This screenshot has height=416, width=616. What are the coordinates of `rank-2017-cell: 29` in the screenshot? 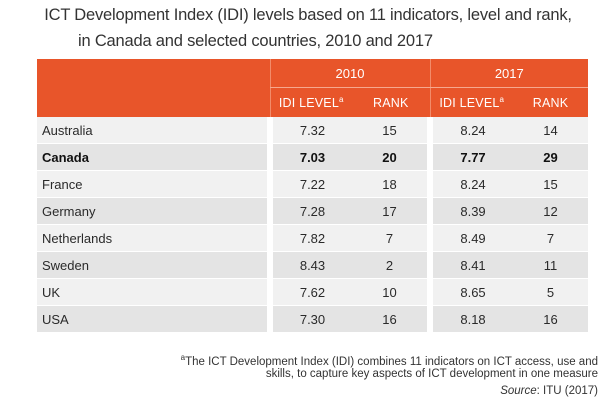 It's located at (551, 157).